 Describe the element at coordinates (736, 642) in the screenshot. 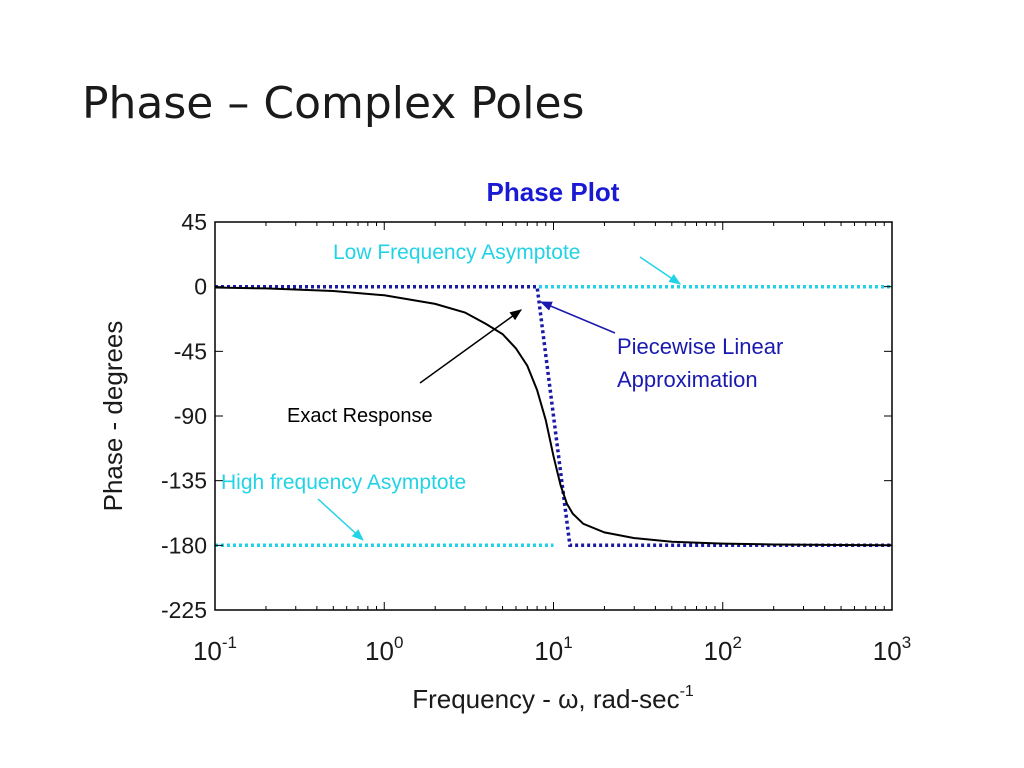

I see `x-tick-label-exponent: 2` at that location.